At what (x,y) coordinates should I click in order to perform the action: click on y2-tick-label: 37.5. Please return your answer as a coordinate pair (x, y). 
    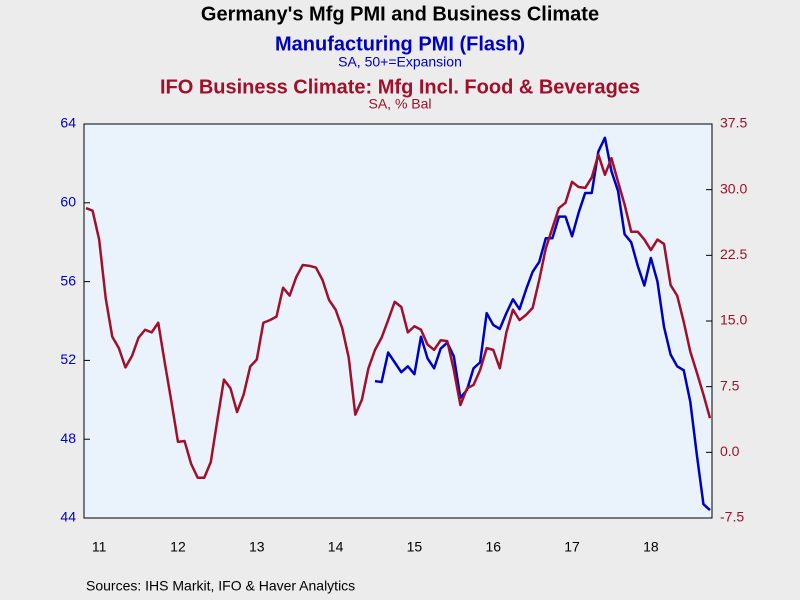
    Looking at the image, I should click on (733, 123).